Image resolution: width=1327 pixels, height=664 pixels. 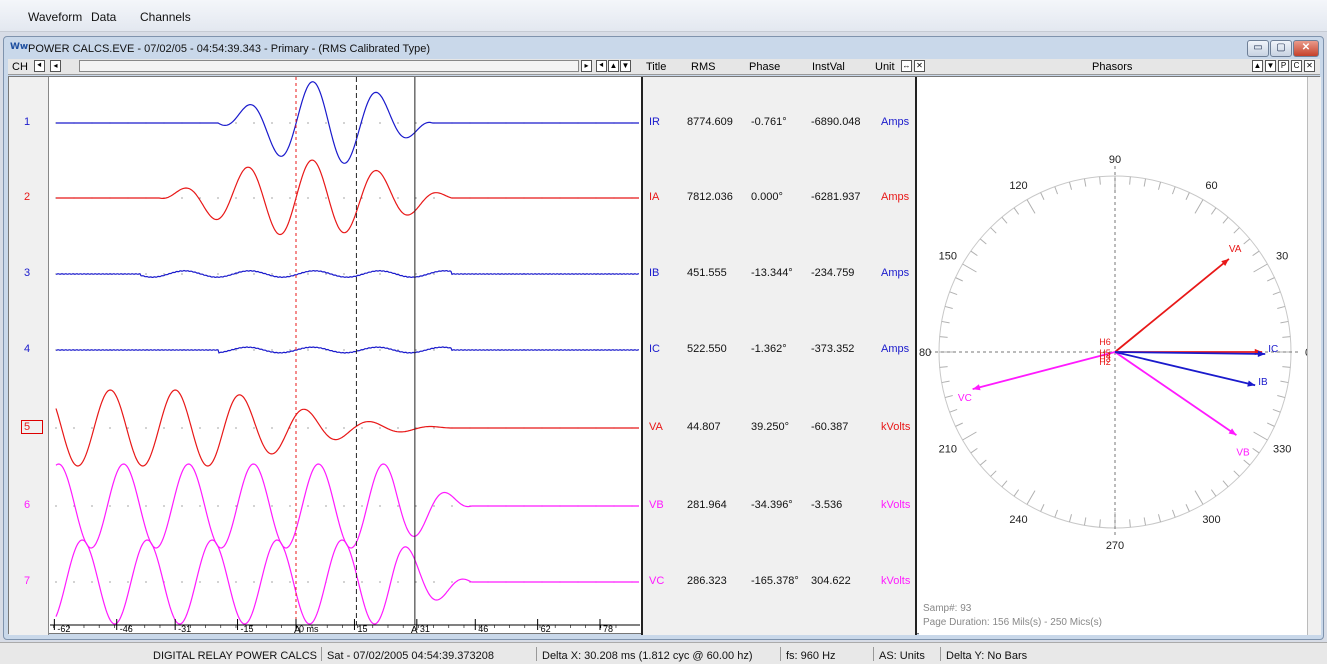 What do you see at coordinates (1270, 66) in the screenshot?
I see `phasor-down-button: ▼` at bounding box center [1270, 66].